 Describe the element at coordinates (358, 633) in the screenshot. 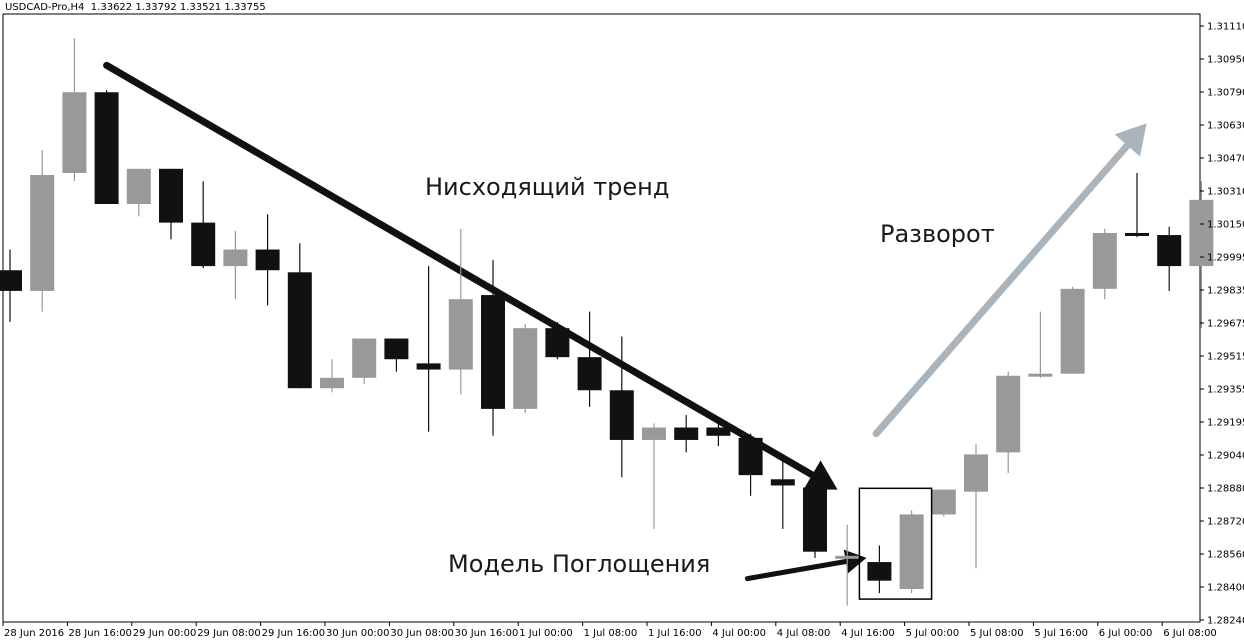

I see `x-tick-label: 30 Jun 00:00` at that location.